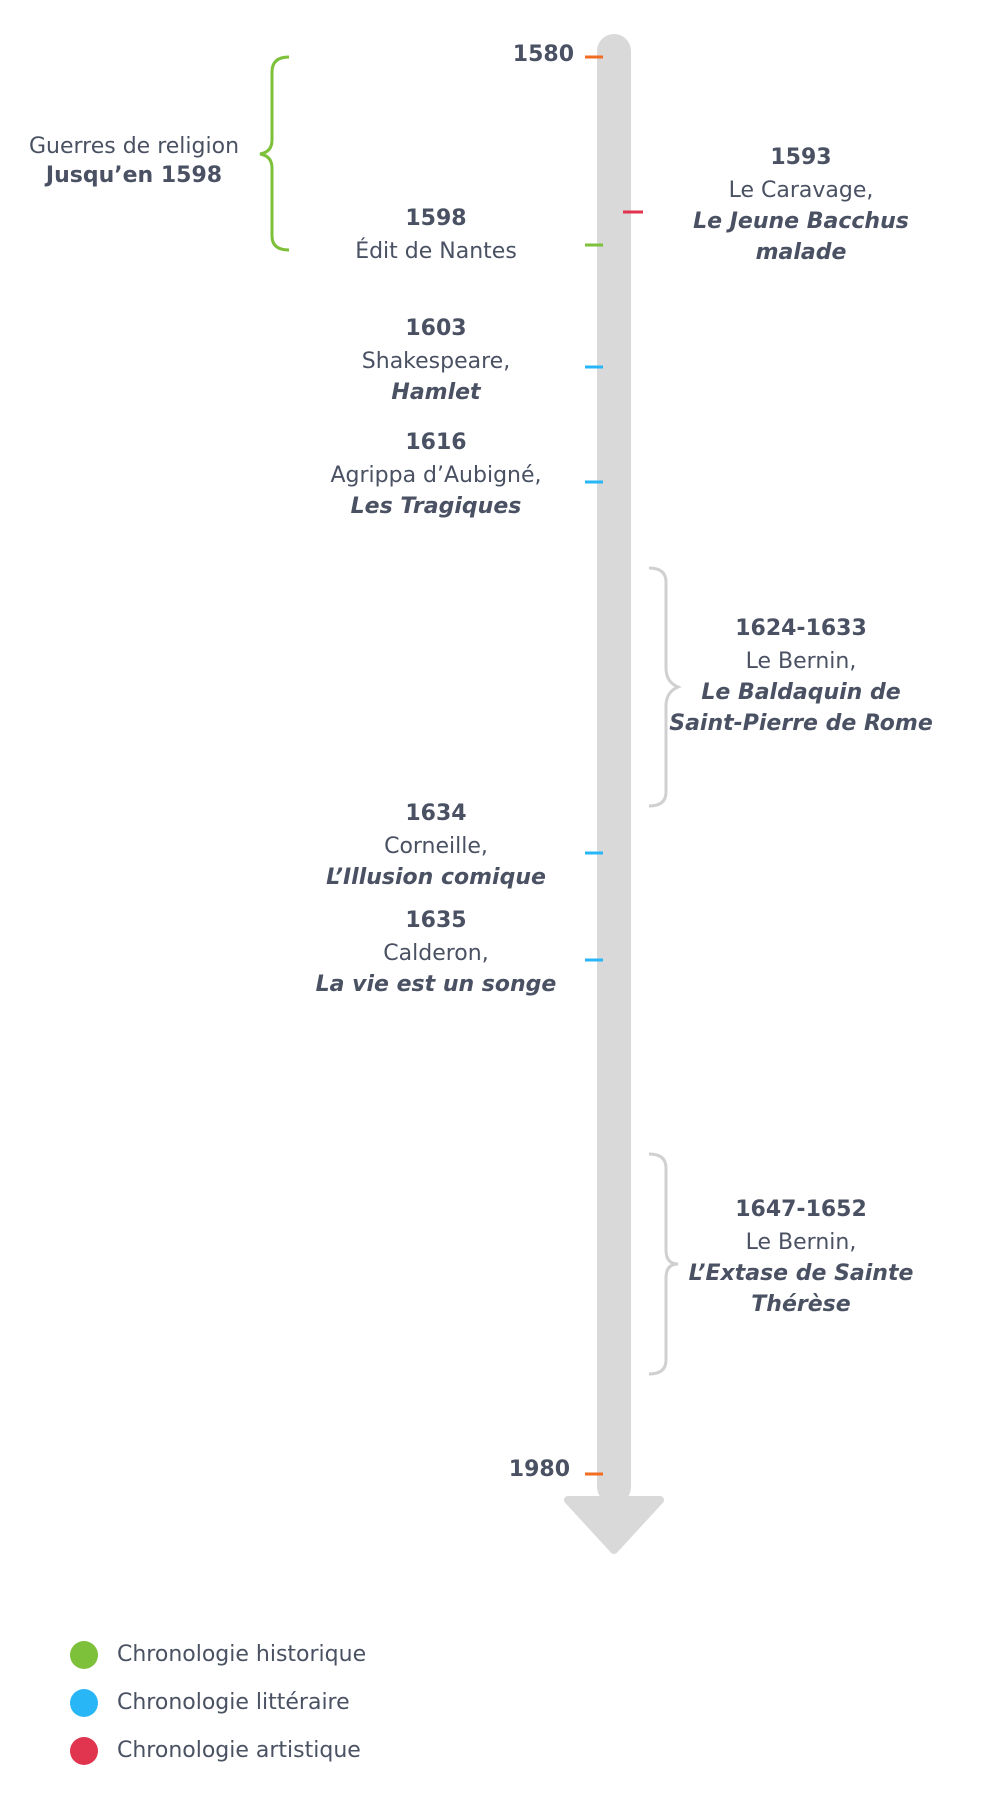  Describe the element at coordinates (801, 190) in the screenshot. I see `event-author: Le Caravage,` at that location.